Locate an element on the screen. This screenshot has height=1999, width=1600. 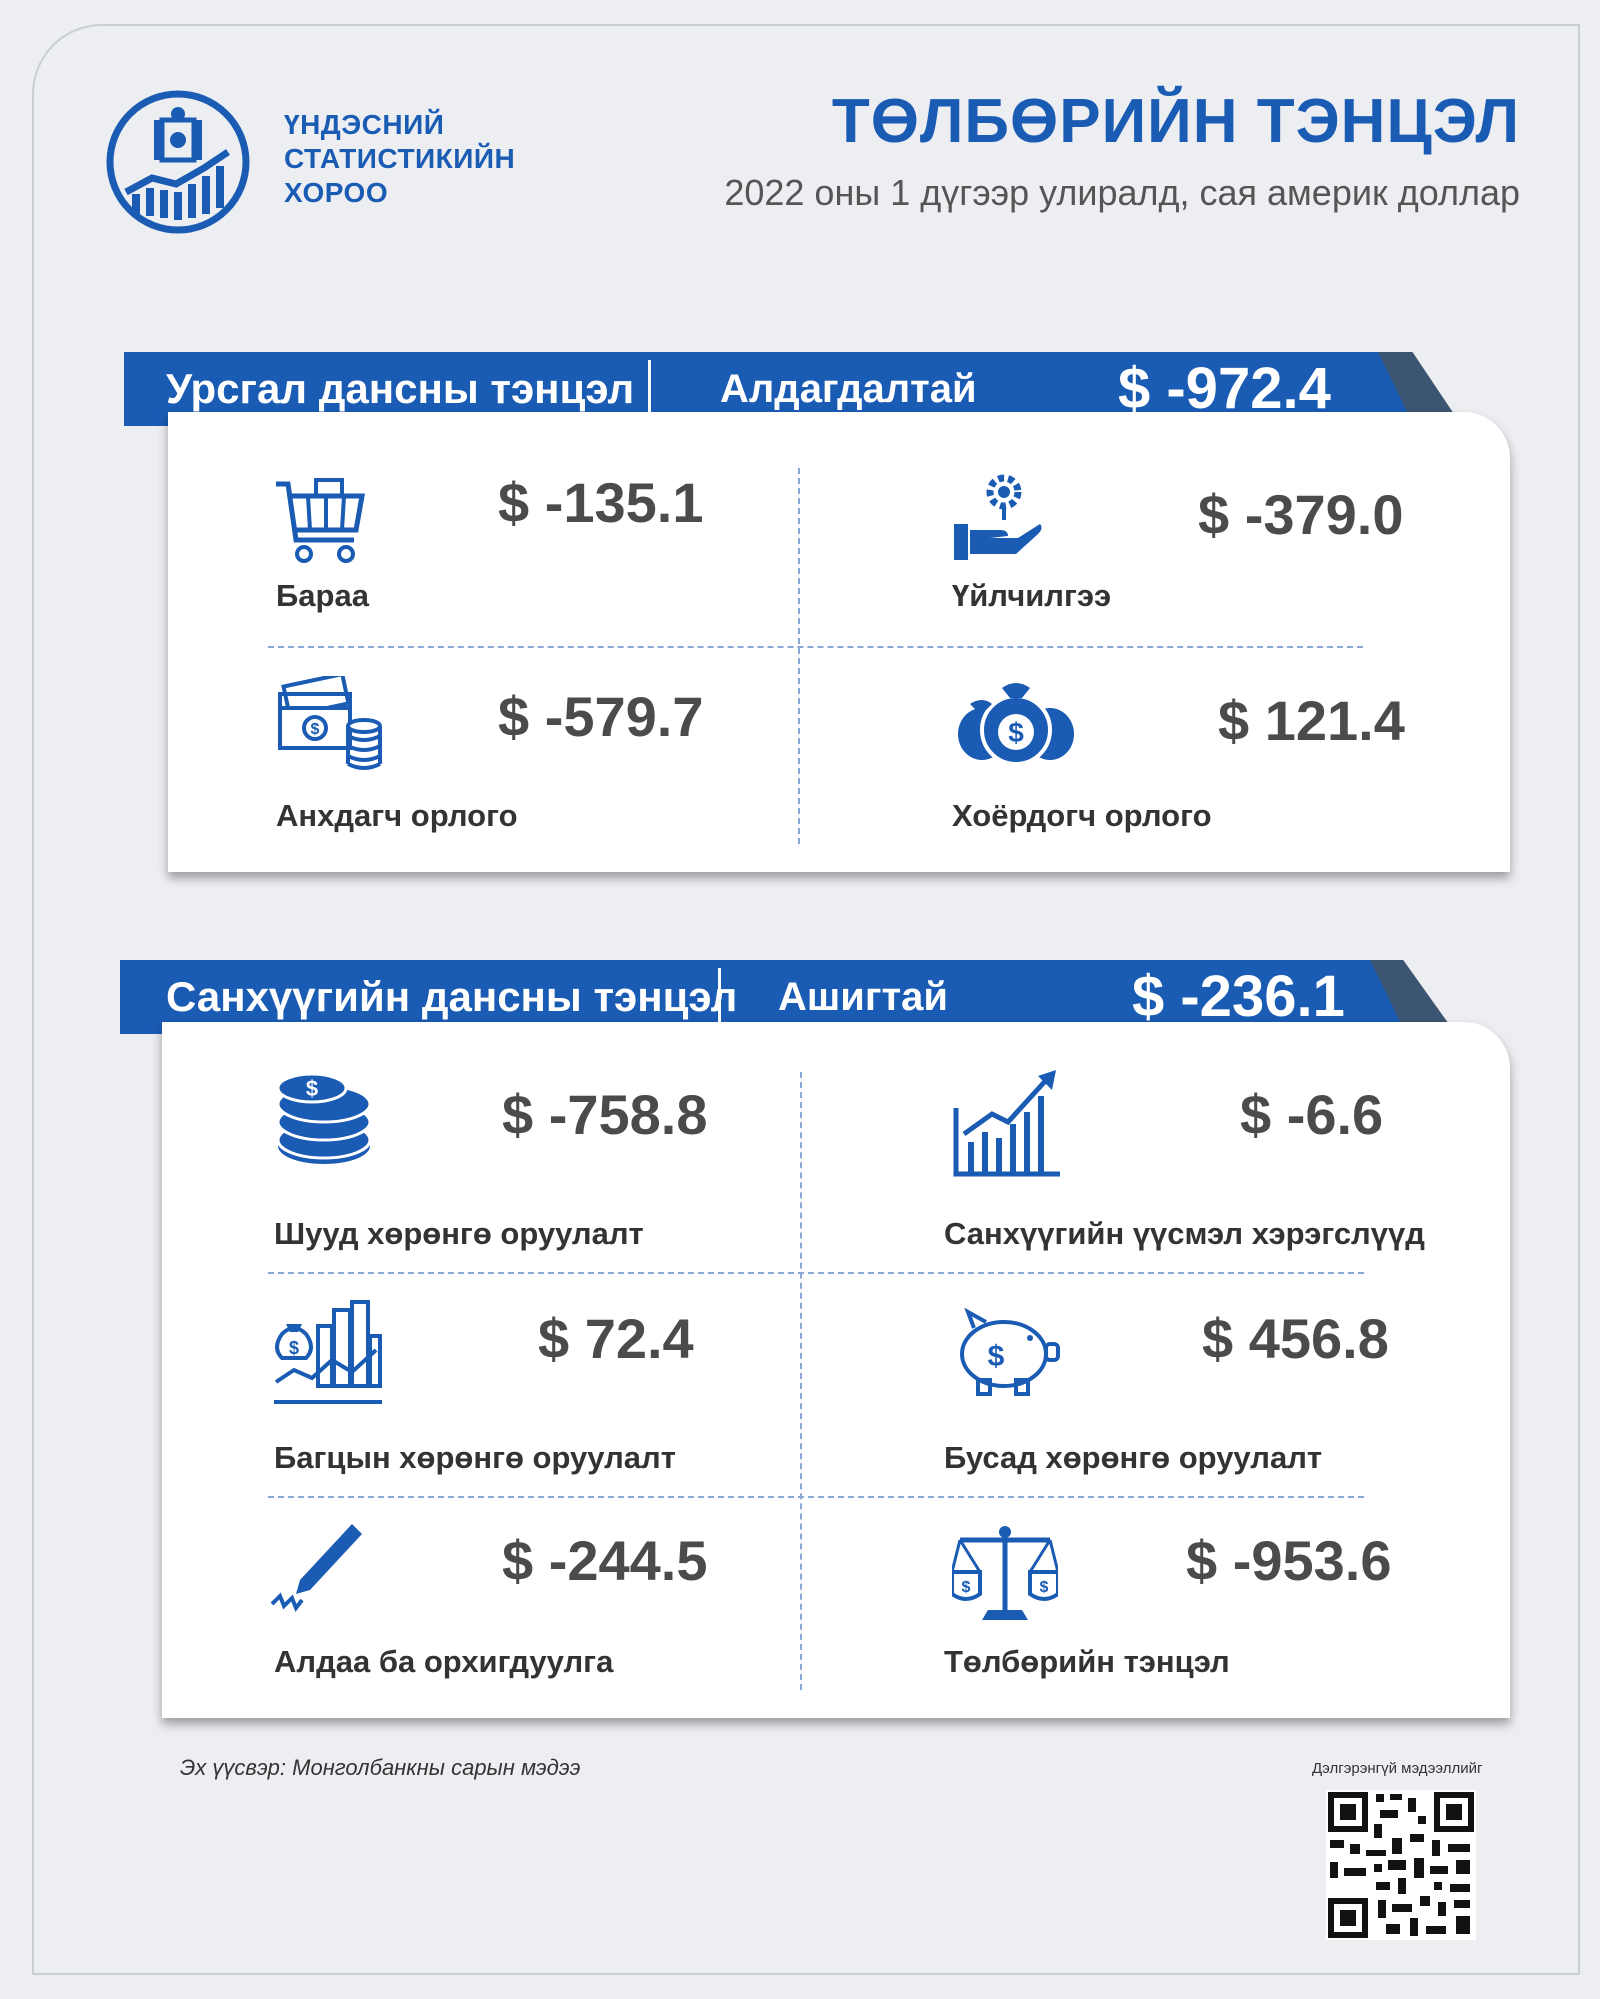
cash-coins-icon: $ is located at coordinates (330, 723).